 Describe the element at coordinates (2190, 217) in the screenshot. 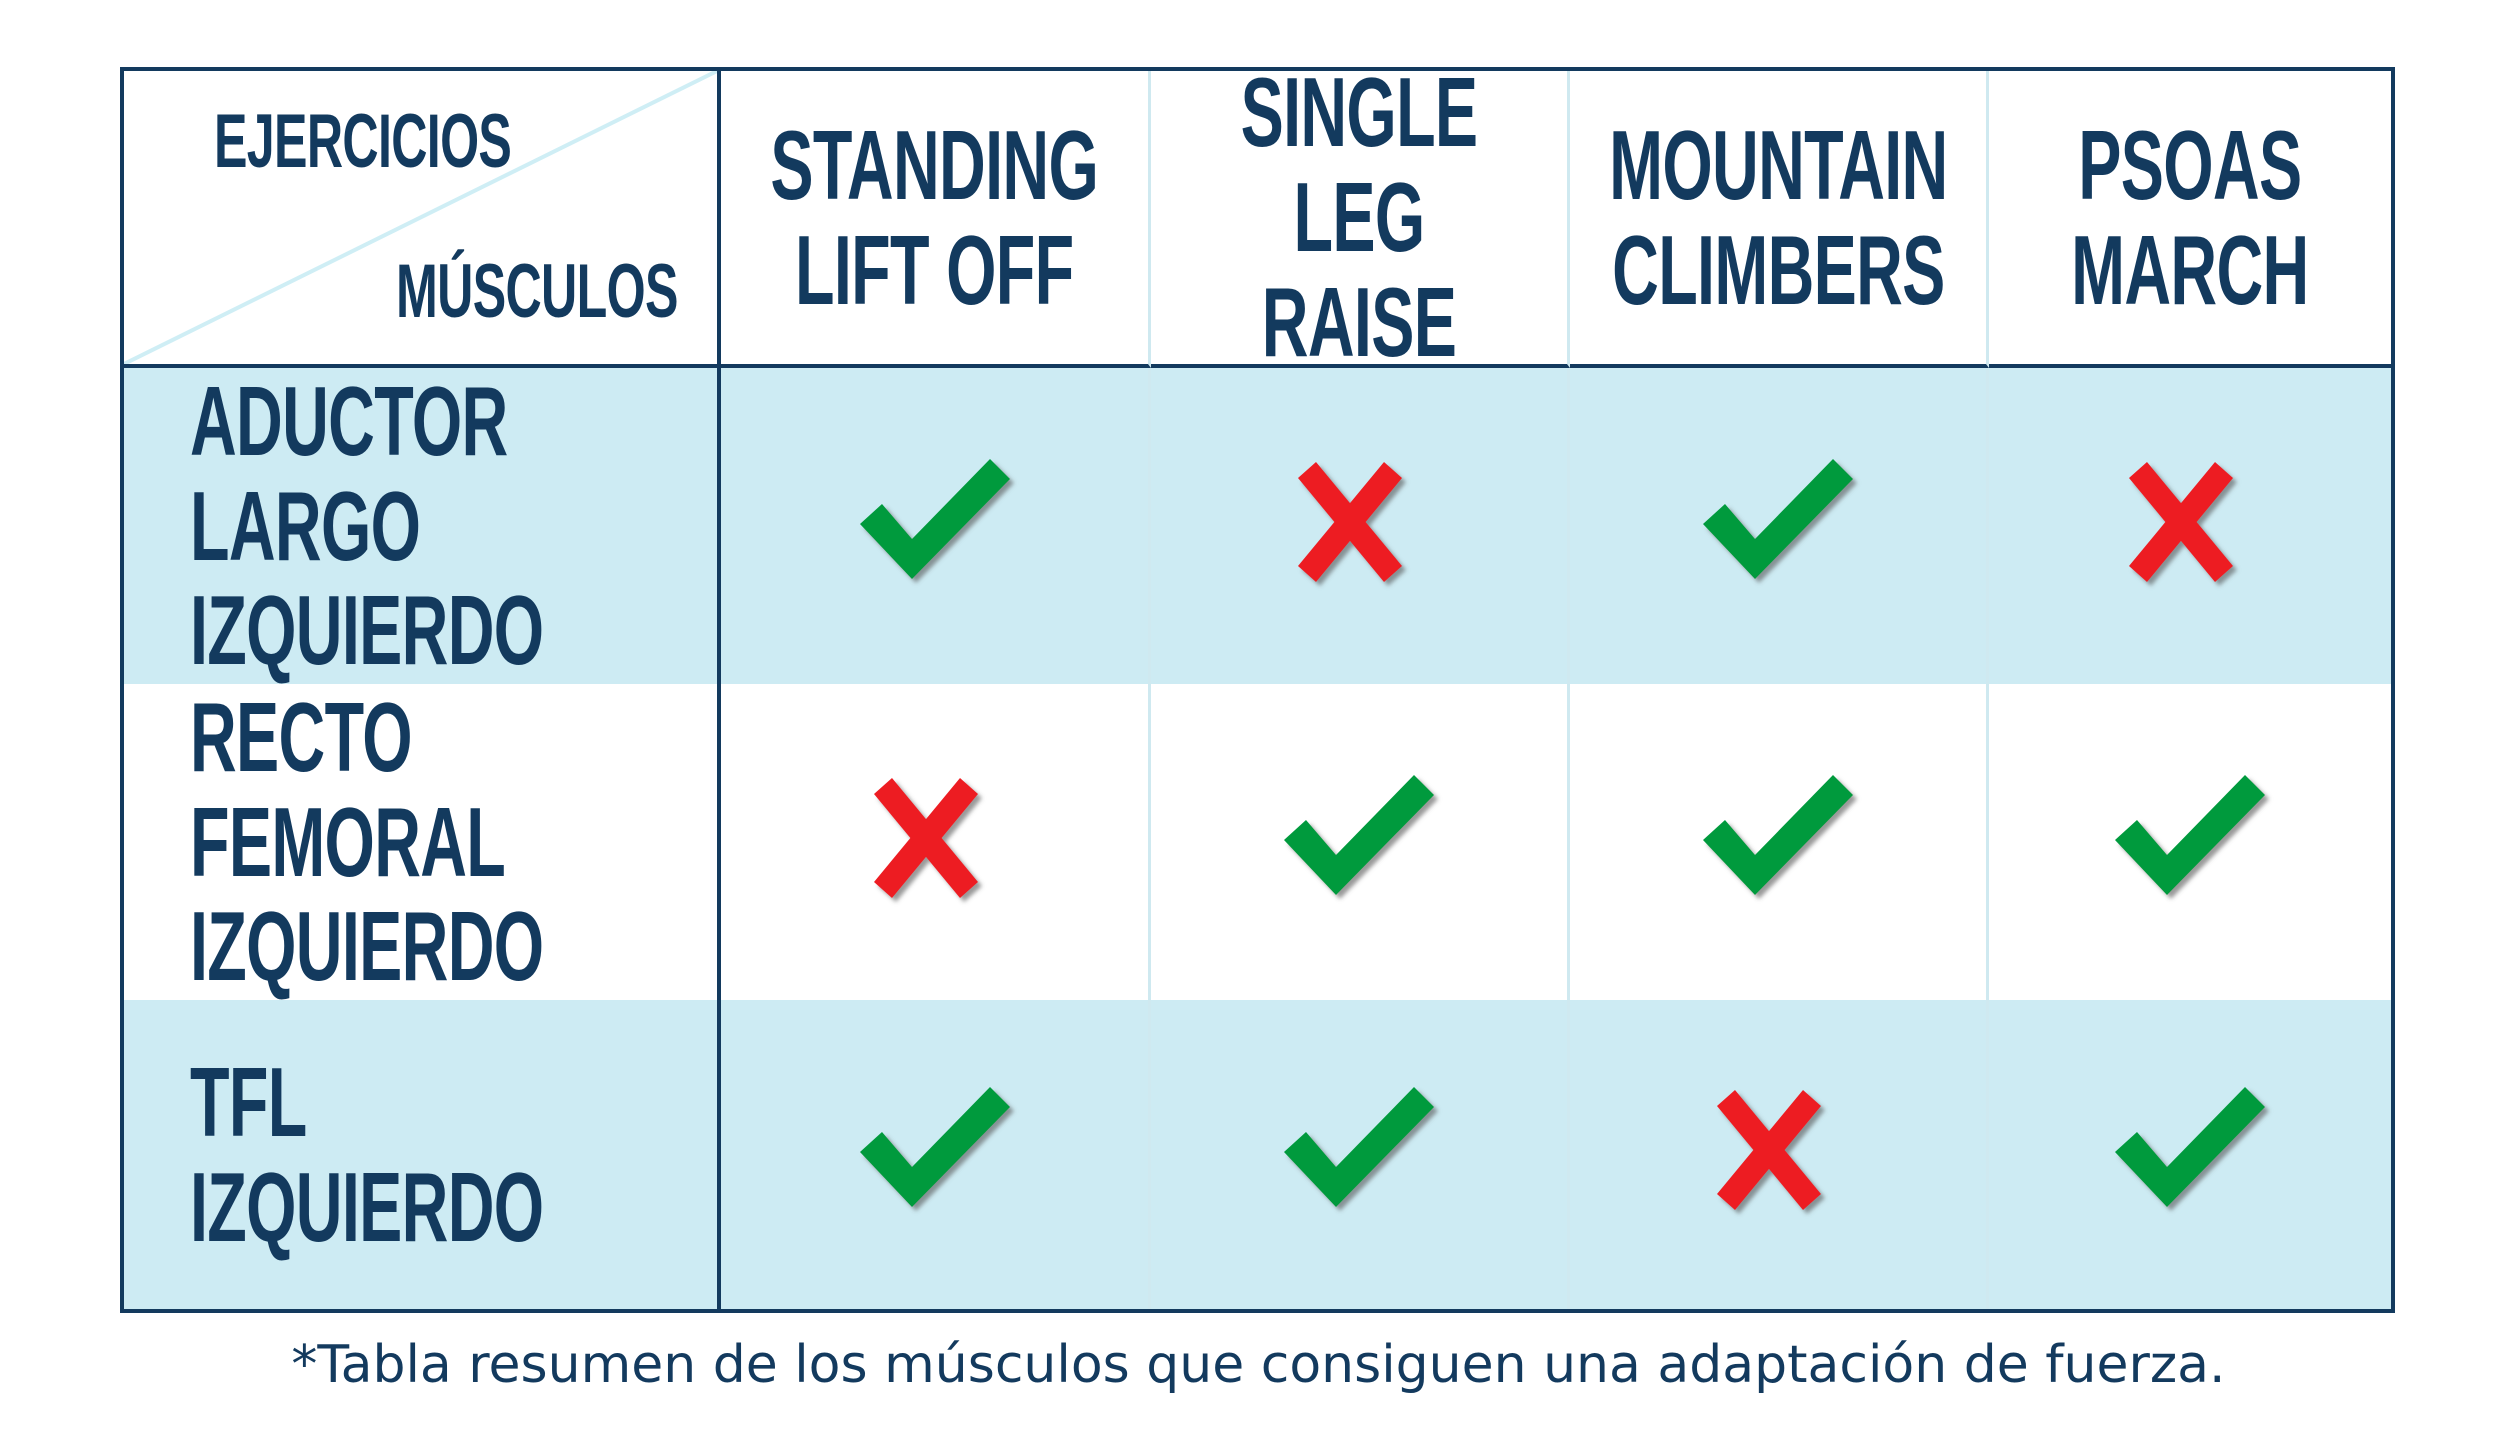

I see `exercise-name: PSOAS MARCH` at that location.